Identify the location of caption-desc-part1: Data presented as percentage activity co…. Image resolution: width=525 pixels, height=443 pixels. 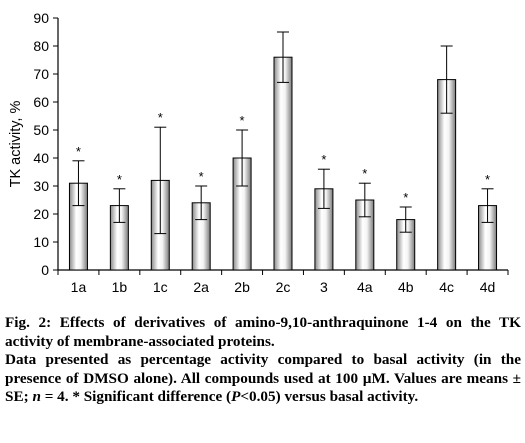
(263, 378).